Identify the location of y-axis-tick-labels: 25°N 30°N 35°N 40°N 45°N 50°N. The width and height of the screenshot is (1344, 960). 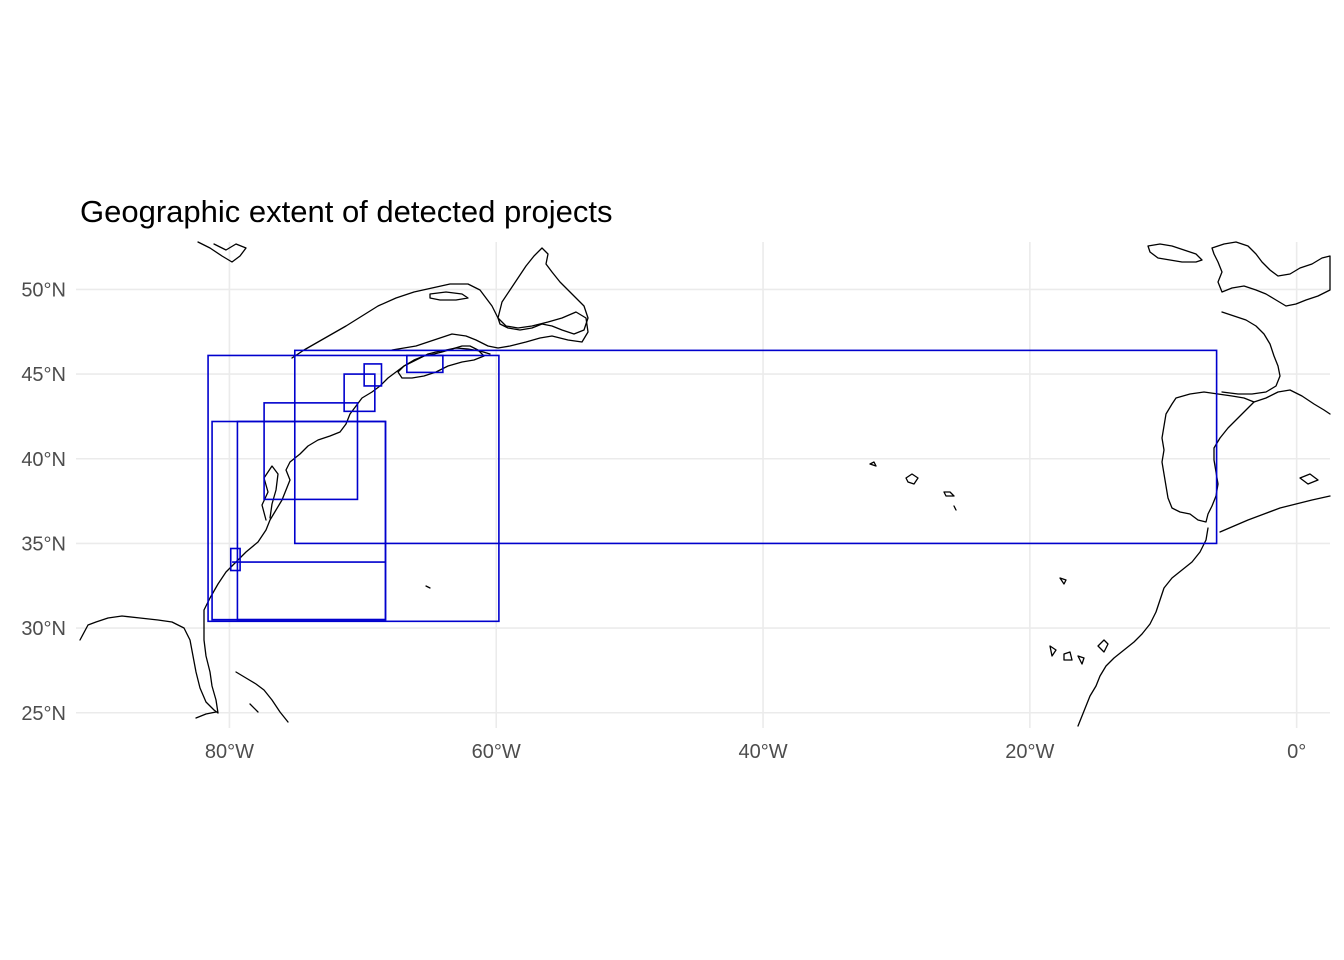
(43, 501).